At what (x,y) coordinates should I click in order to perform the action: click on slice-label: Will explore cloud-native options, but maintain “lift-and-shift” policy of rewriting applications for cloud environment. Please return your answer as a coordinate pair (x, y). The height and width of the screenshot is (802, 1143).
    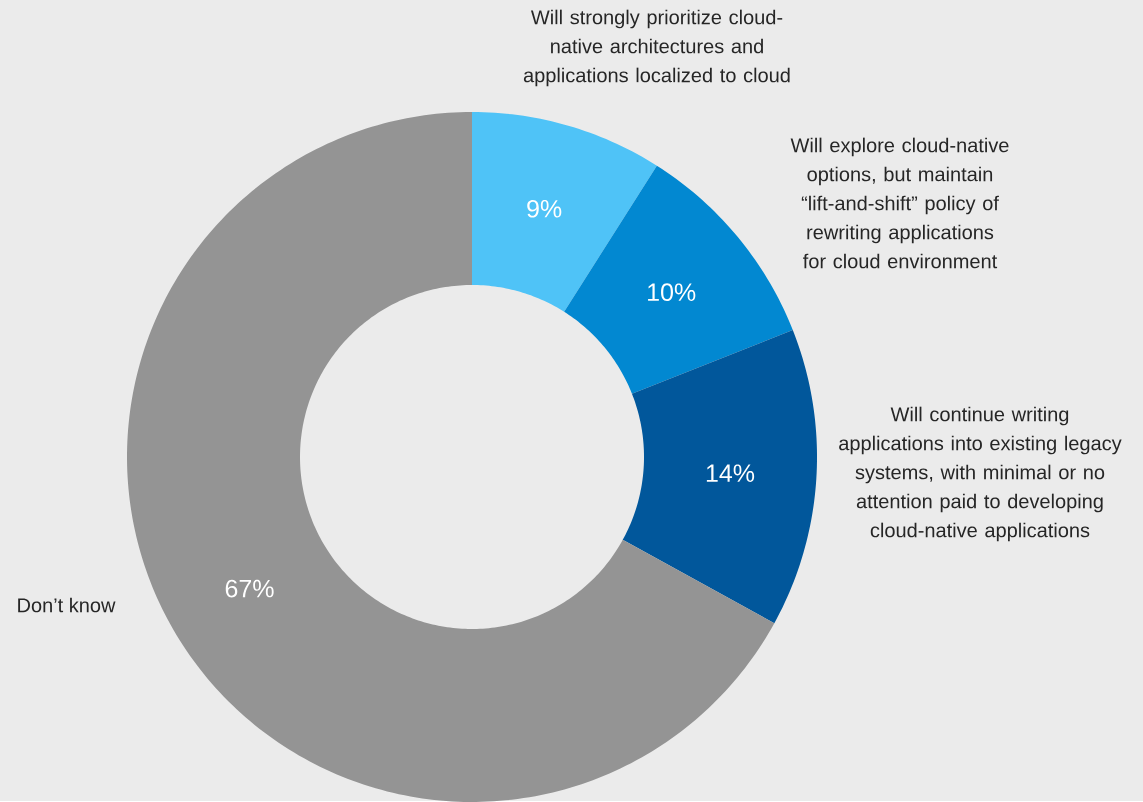
    Looking at the image, I should click on (899, 203).